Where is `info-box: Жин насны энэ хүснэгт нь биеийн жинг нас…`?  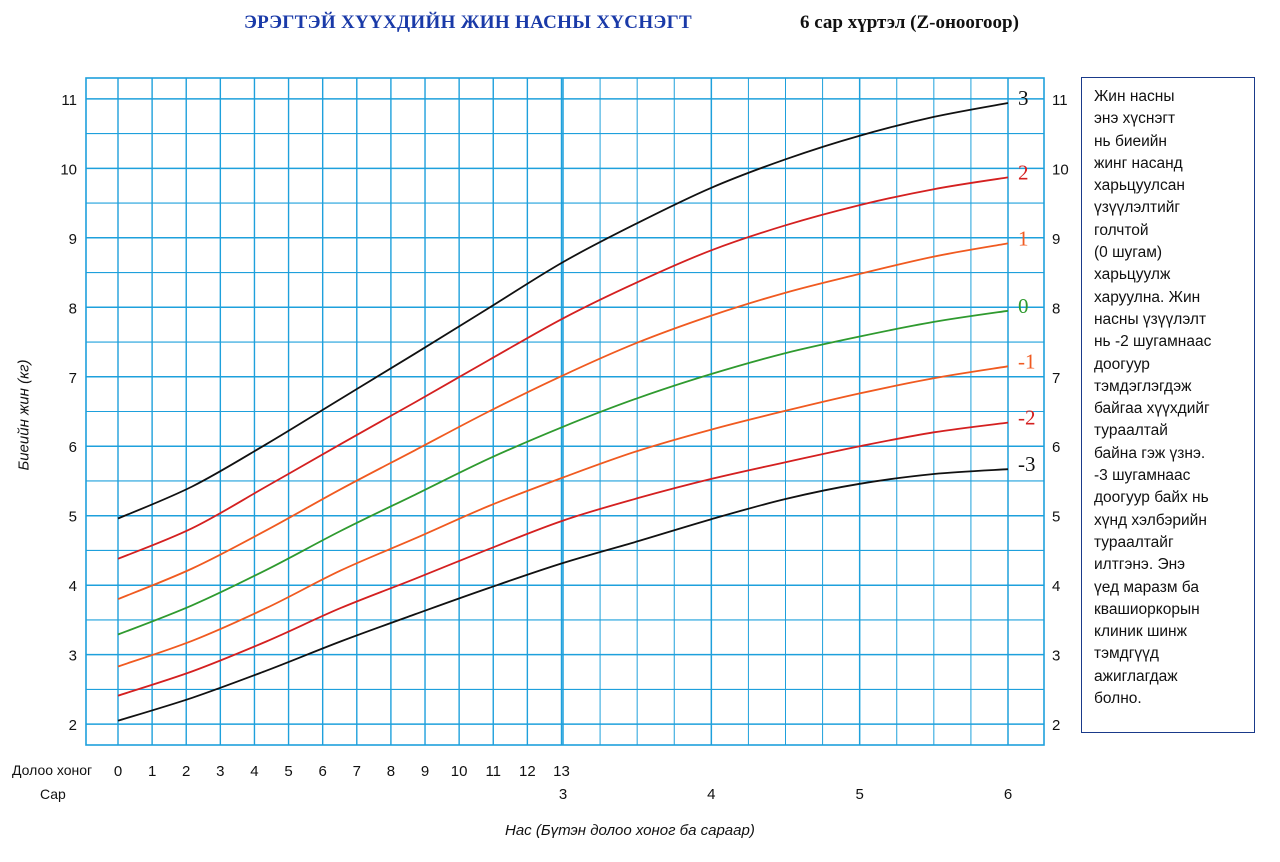
info-box: Жин насны энэ хүснэгт нь биеийн жинг нас… is located at coordinates (1168, 405).